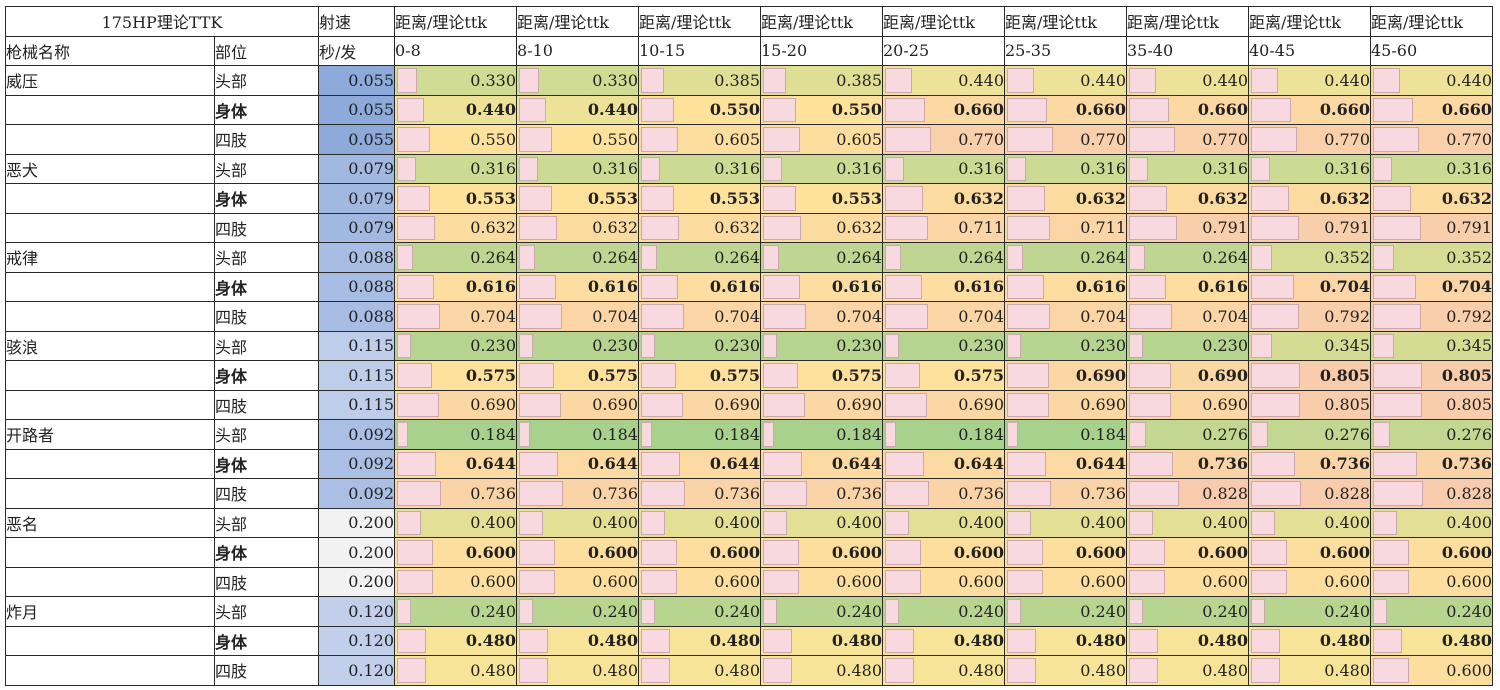  What do you see at coordinates (943, 109) in the screenshot?
I see `ttk-value-cell: 0.660` at bounding box center [943, 109].